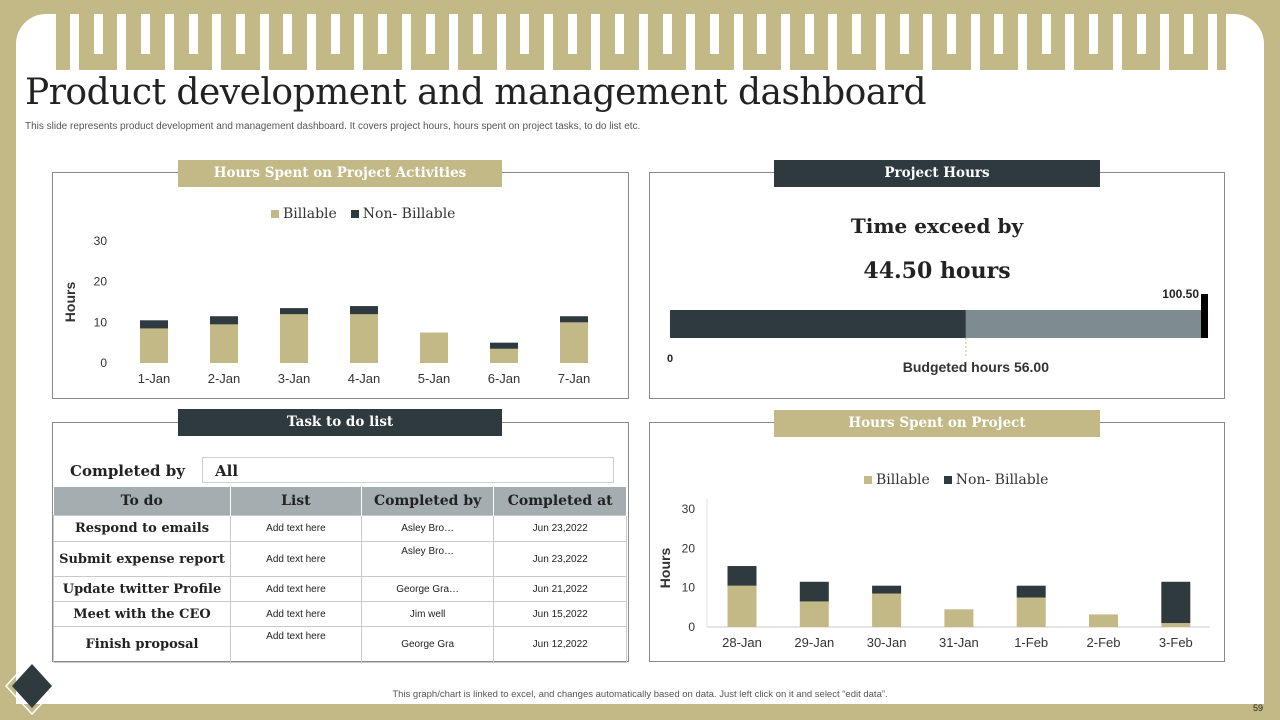  What do you see at coordinates (142, 614) in the screenshot?
I see `task-cell: Meet with the CEO` at bounding box center [142, 614].